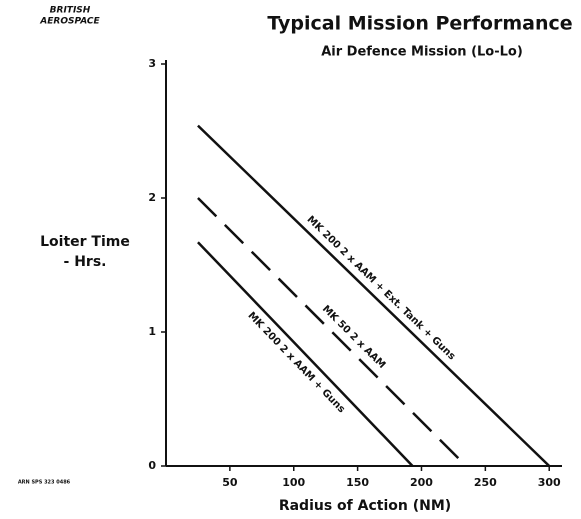  Describe the element at coordinates (485, 482) in the screenshot. I see `x-tick-label: 250` at that location.